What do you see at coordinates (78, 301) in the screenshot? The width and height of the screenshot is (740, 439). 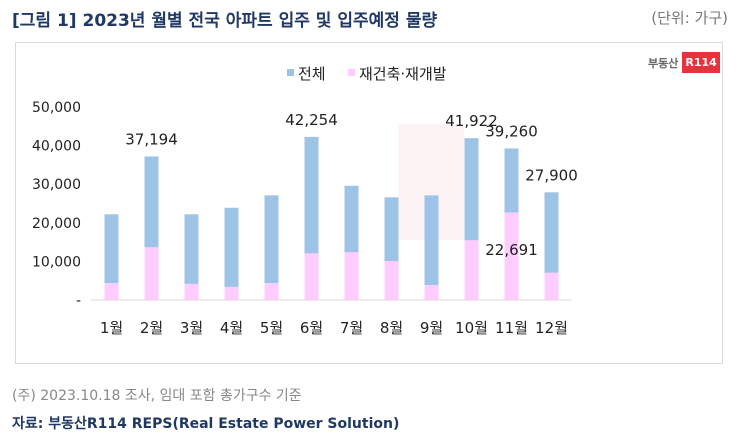 I see `y-tick-label: -` at bounding box center [78, 301].